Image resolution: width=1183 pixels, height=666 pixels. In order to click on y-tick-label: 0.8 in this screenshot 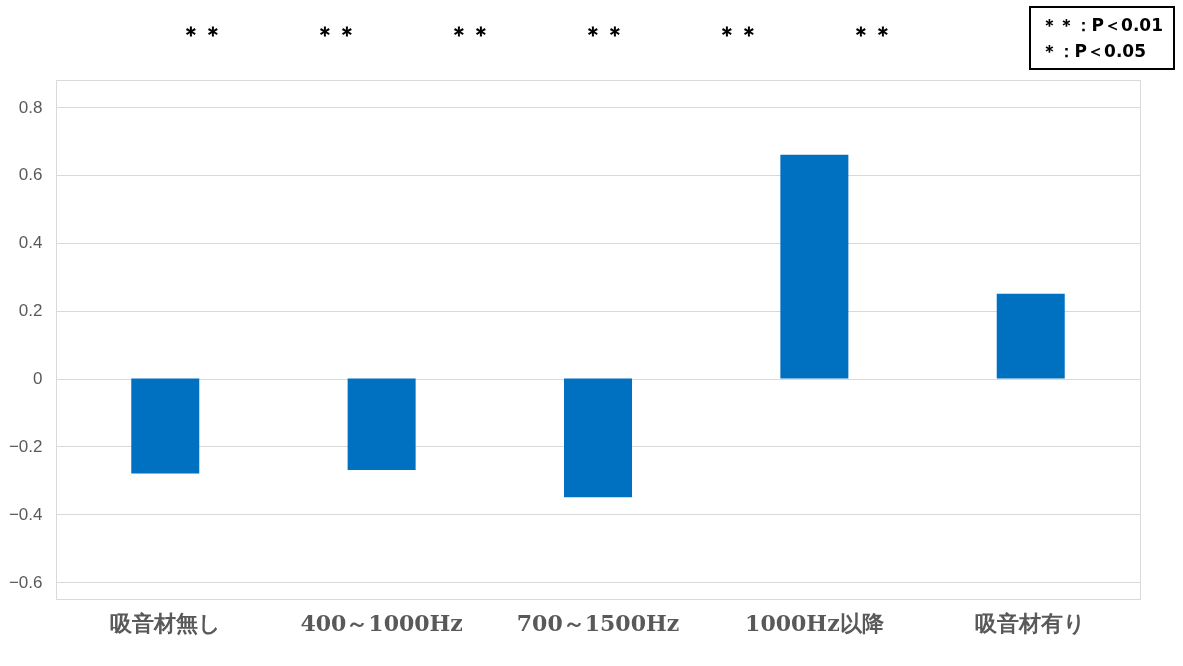, I will do `click(30, 107)`.